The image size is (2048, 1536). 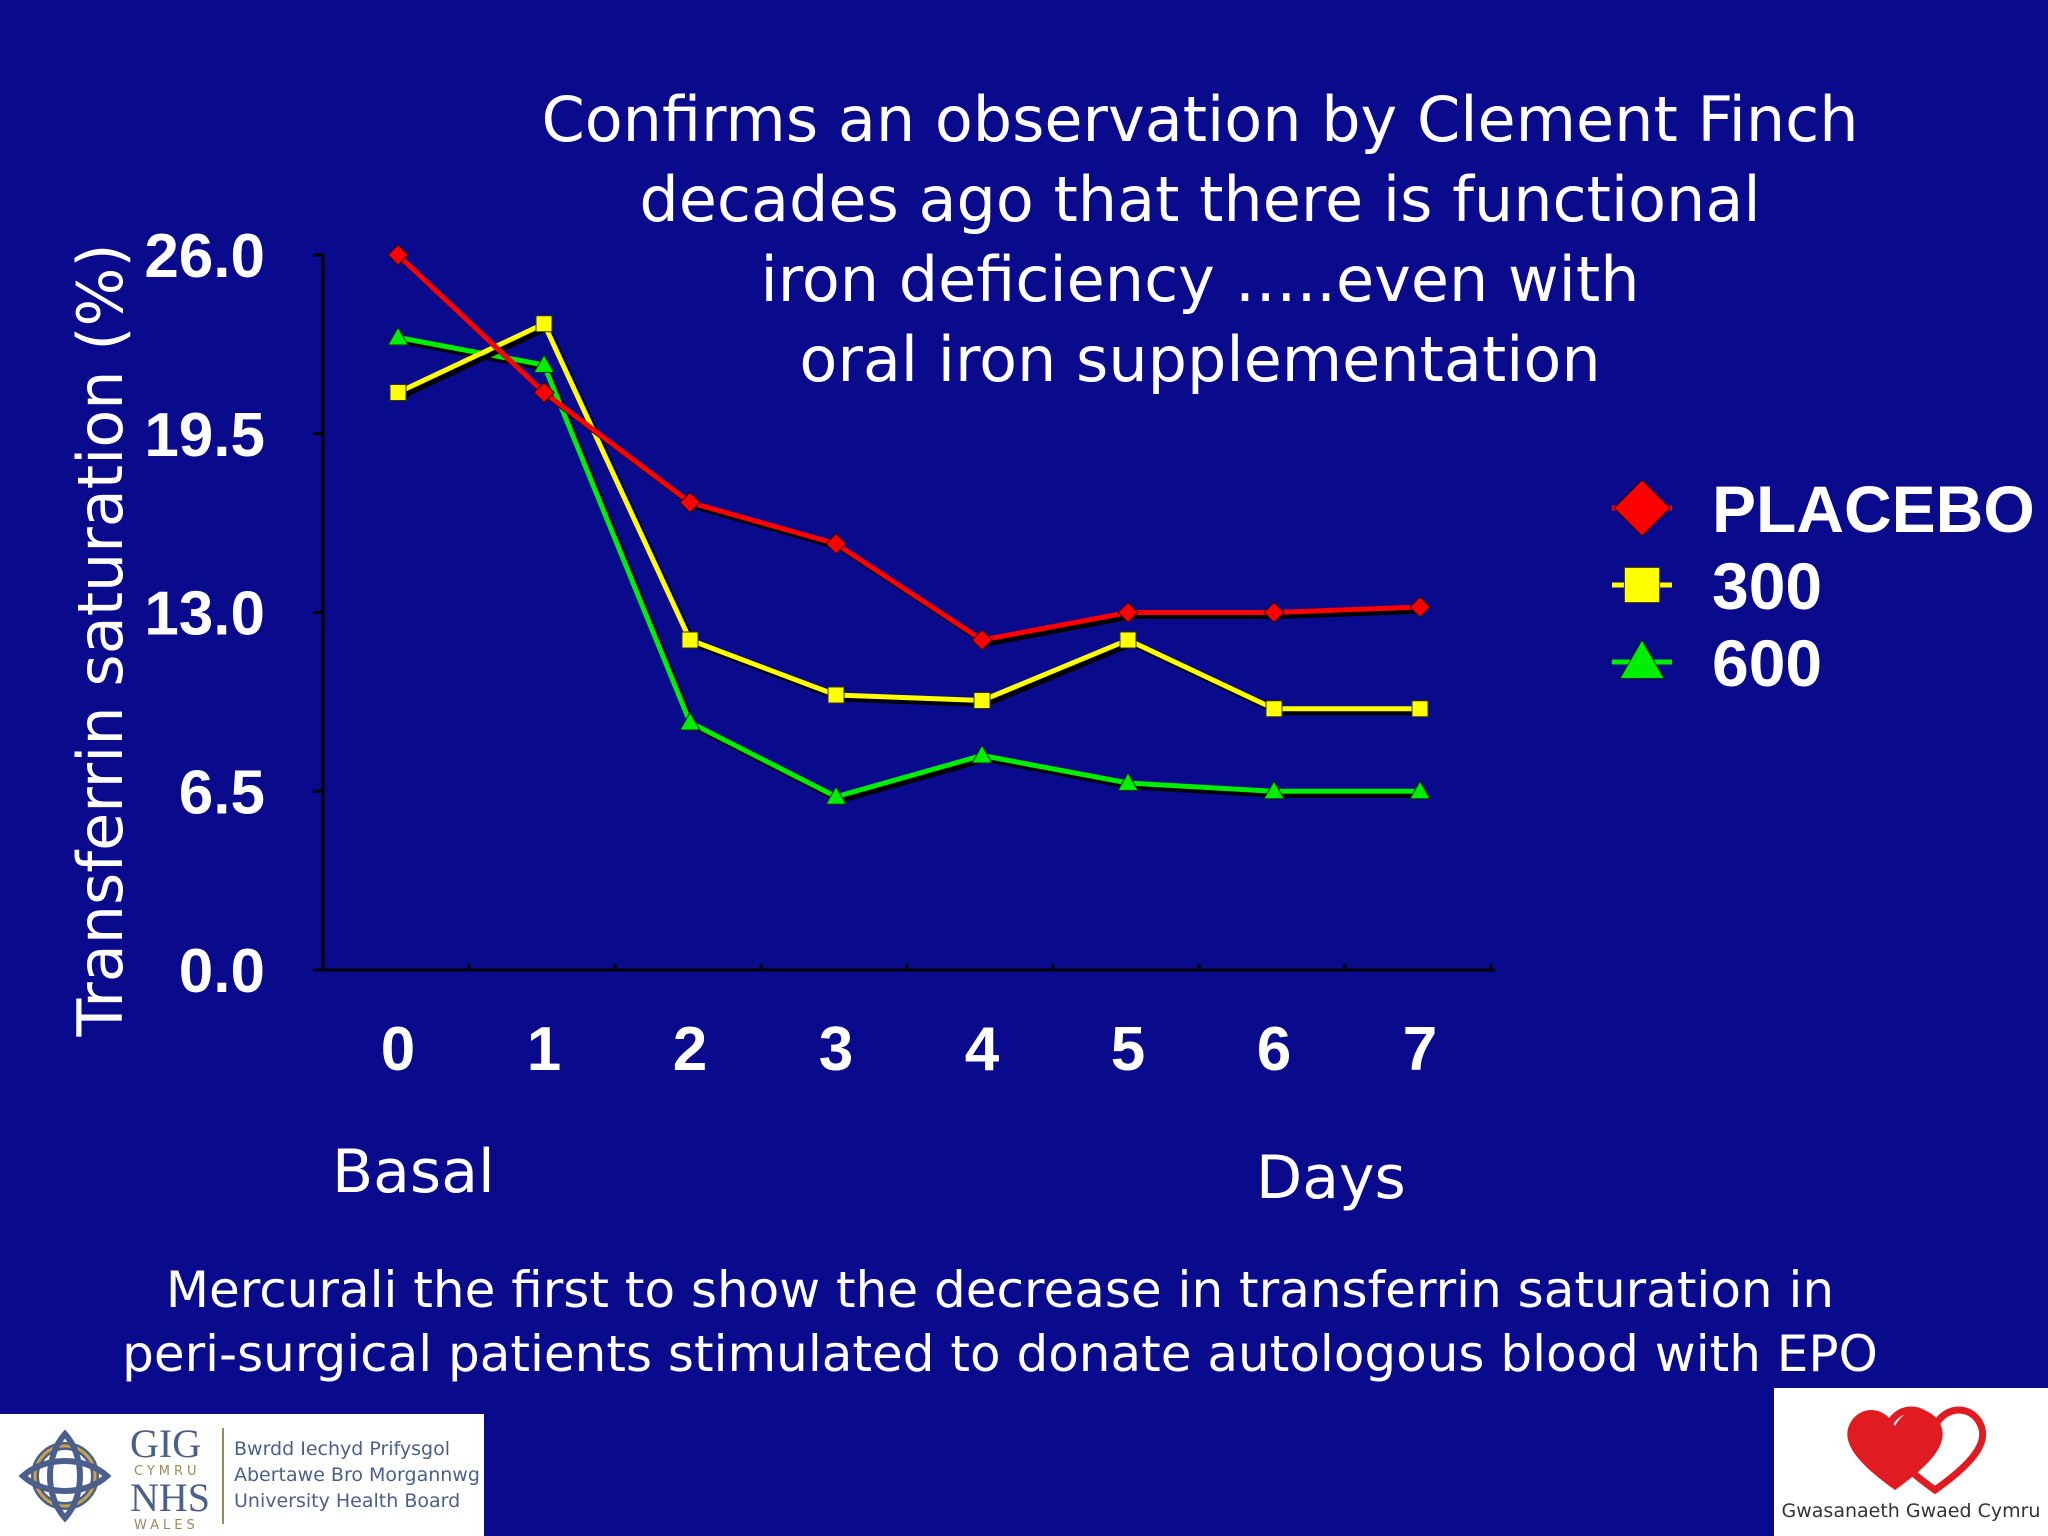 I want to click on x-tick-label: 2, so click(x=690, y=1049).